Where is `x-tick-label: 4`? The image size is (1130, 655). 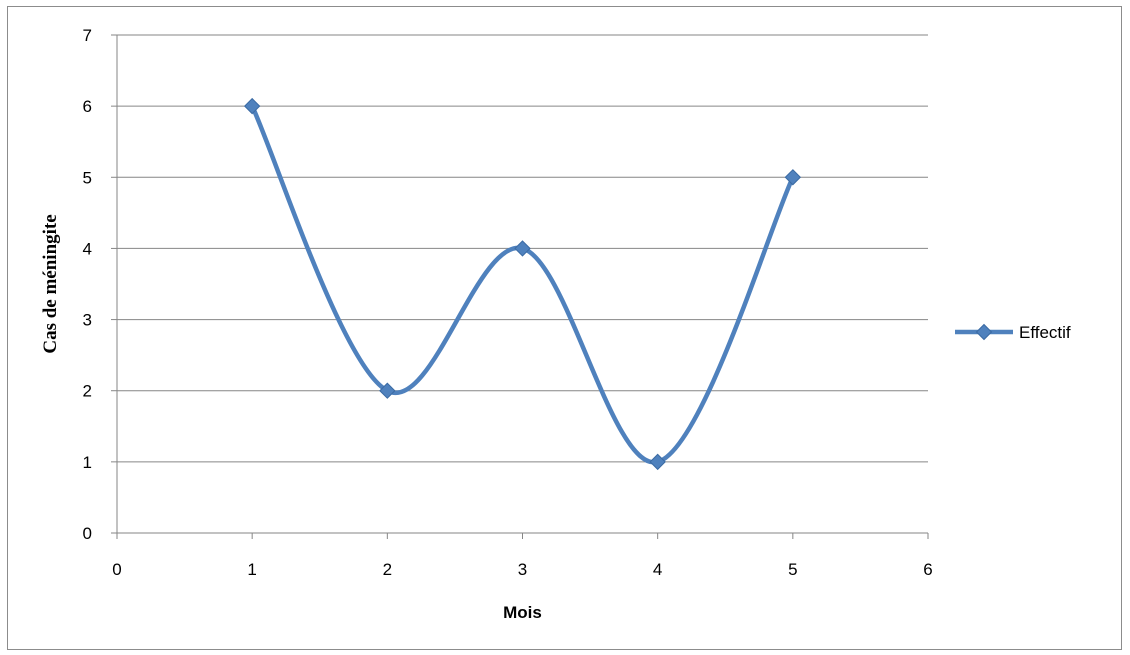 x-tick-label: 4 is located at coordinates (657, 569).